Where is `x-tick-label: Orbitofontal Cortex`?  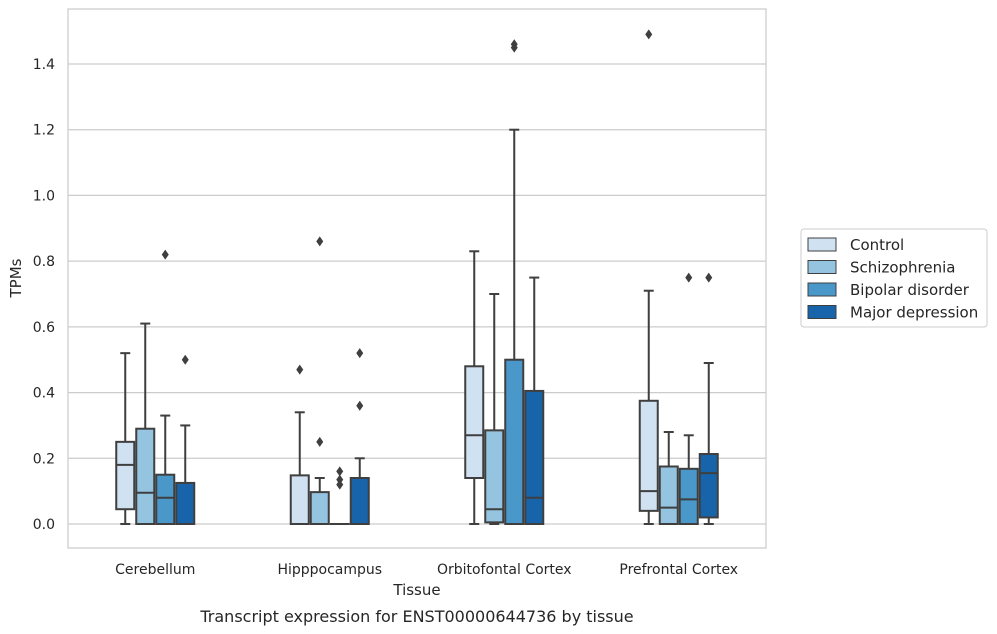
x-tick-label: Orbitofontal Cortex is located at coordinates (504, 570).